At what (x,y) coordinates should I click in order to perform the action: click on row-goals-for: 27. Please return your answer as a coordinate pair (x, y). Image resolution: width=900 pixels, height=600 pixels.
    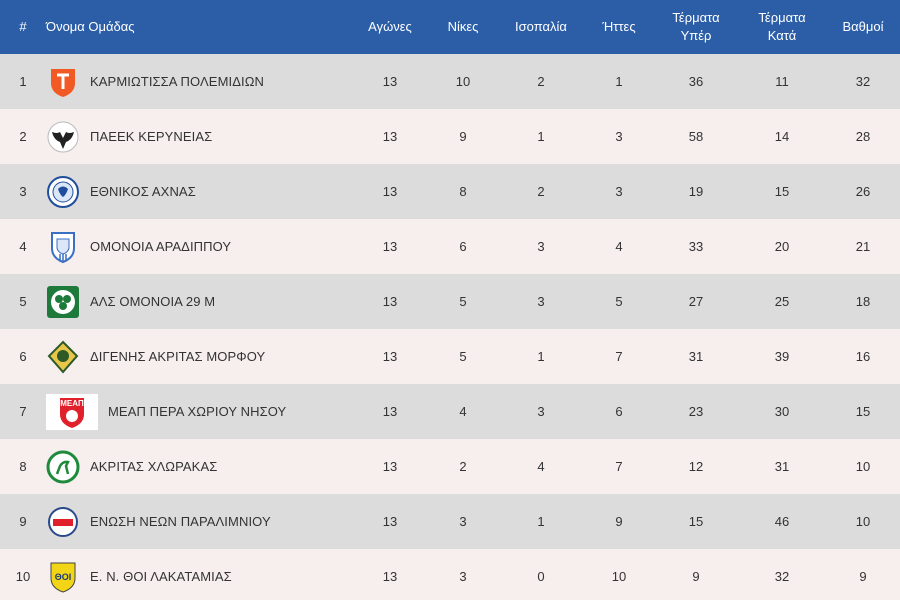
    Looking at the image, I should click on (696, 301).